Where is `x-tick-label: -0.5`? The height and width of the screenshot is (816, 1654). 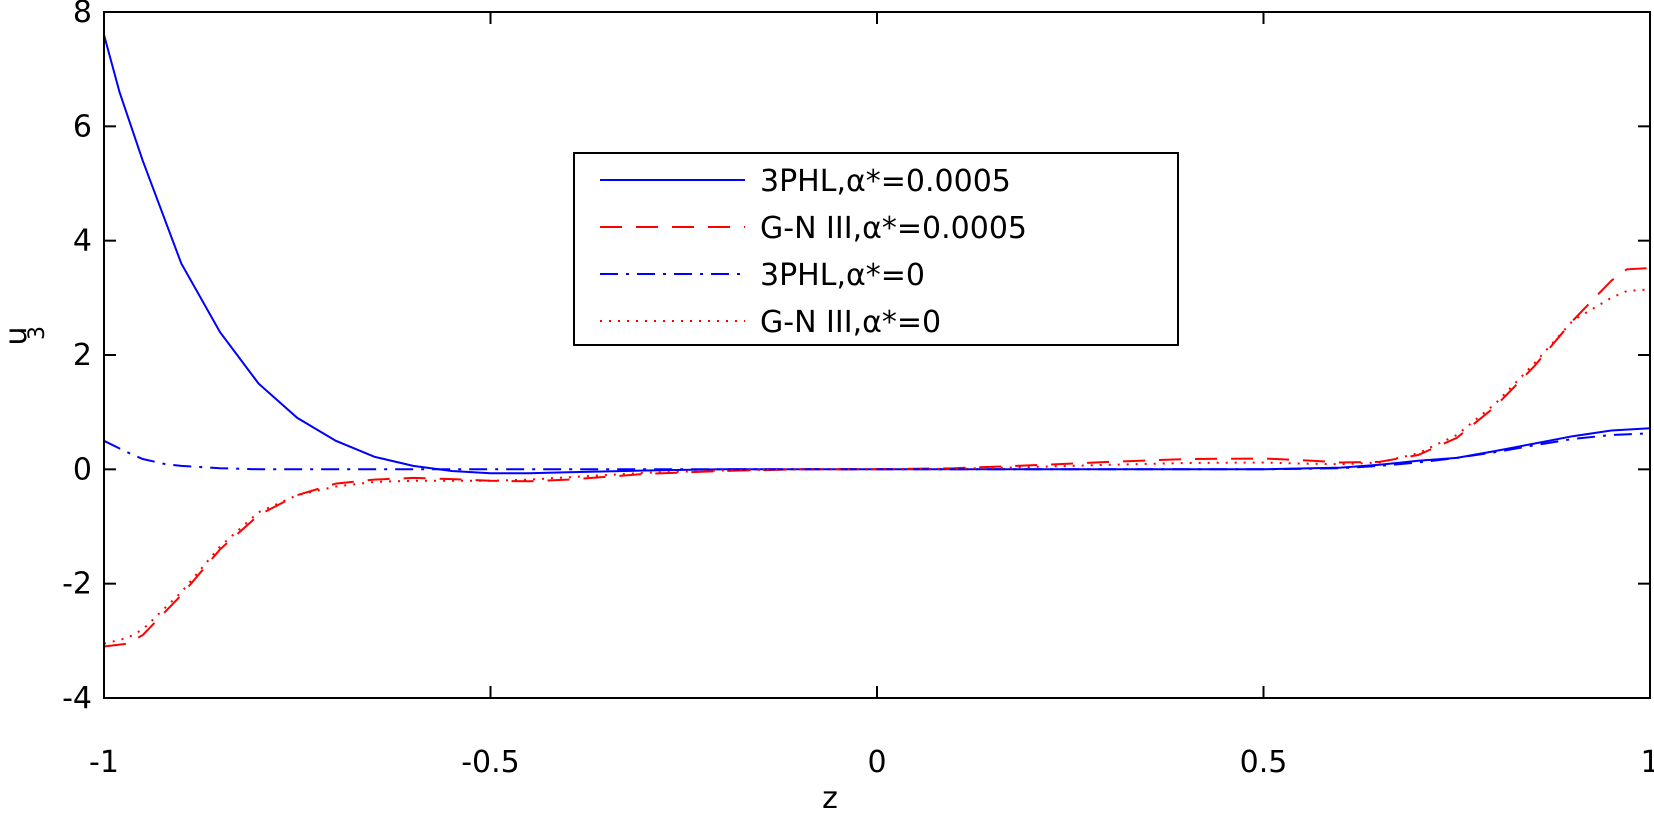 x-tick-label: -0.5 is located at coordinates (490, 762).